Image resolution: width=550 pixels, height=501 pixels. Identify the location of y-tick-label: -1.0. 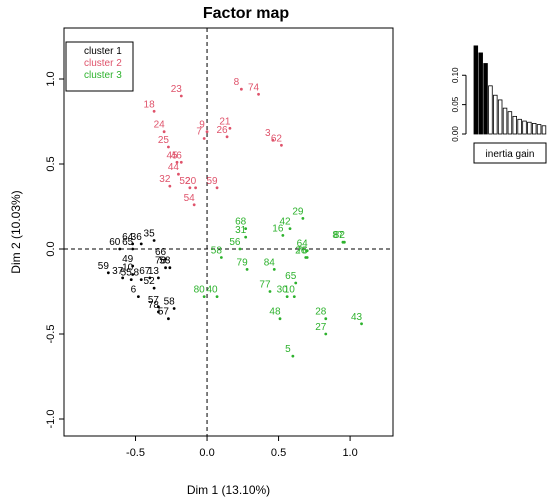
(51, 419).